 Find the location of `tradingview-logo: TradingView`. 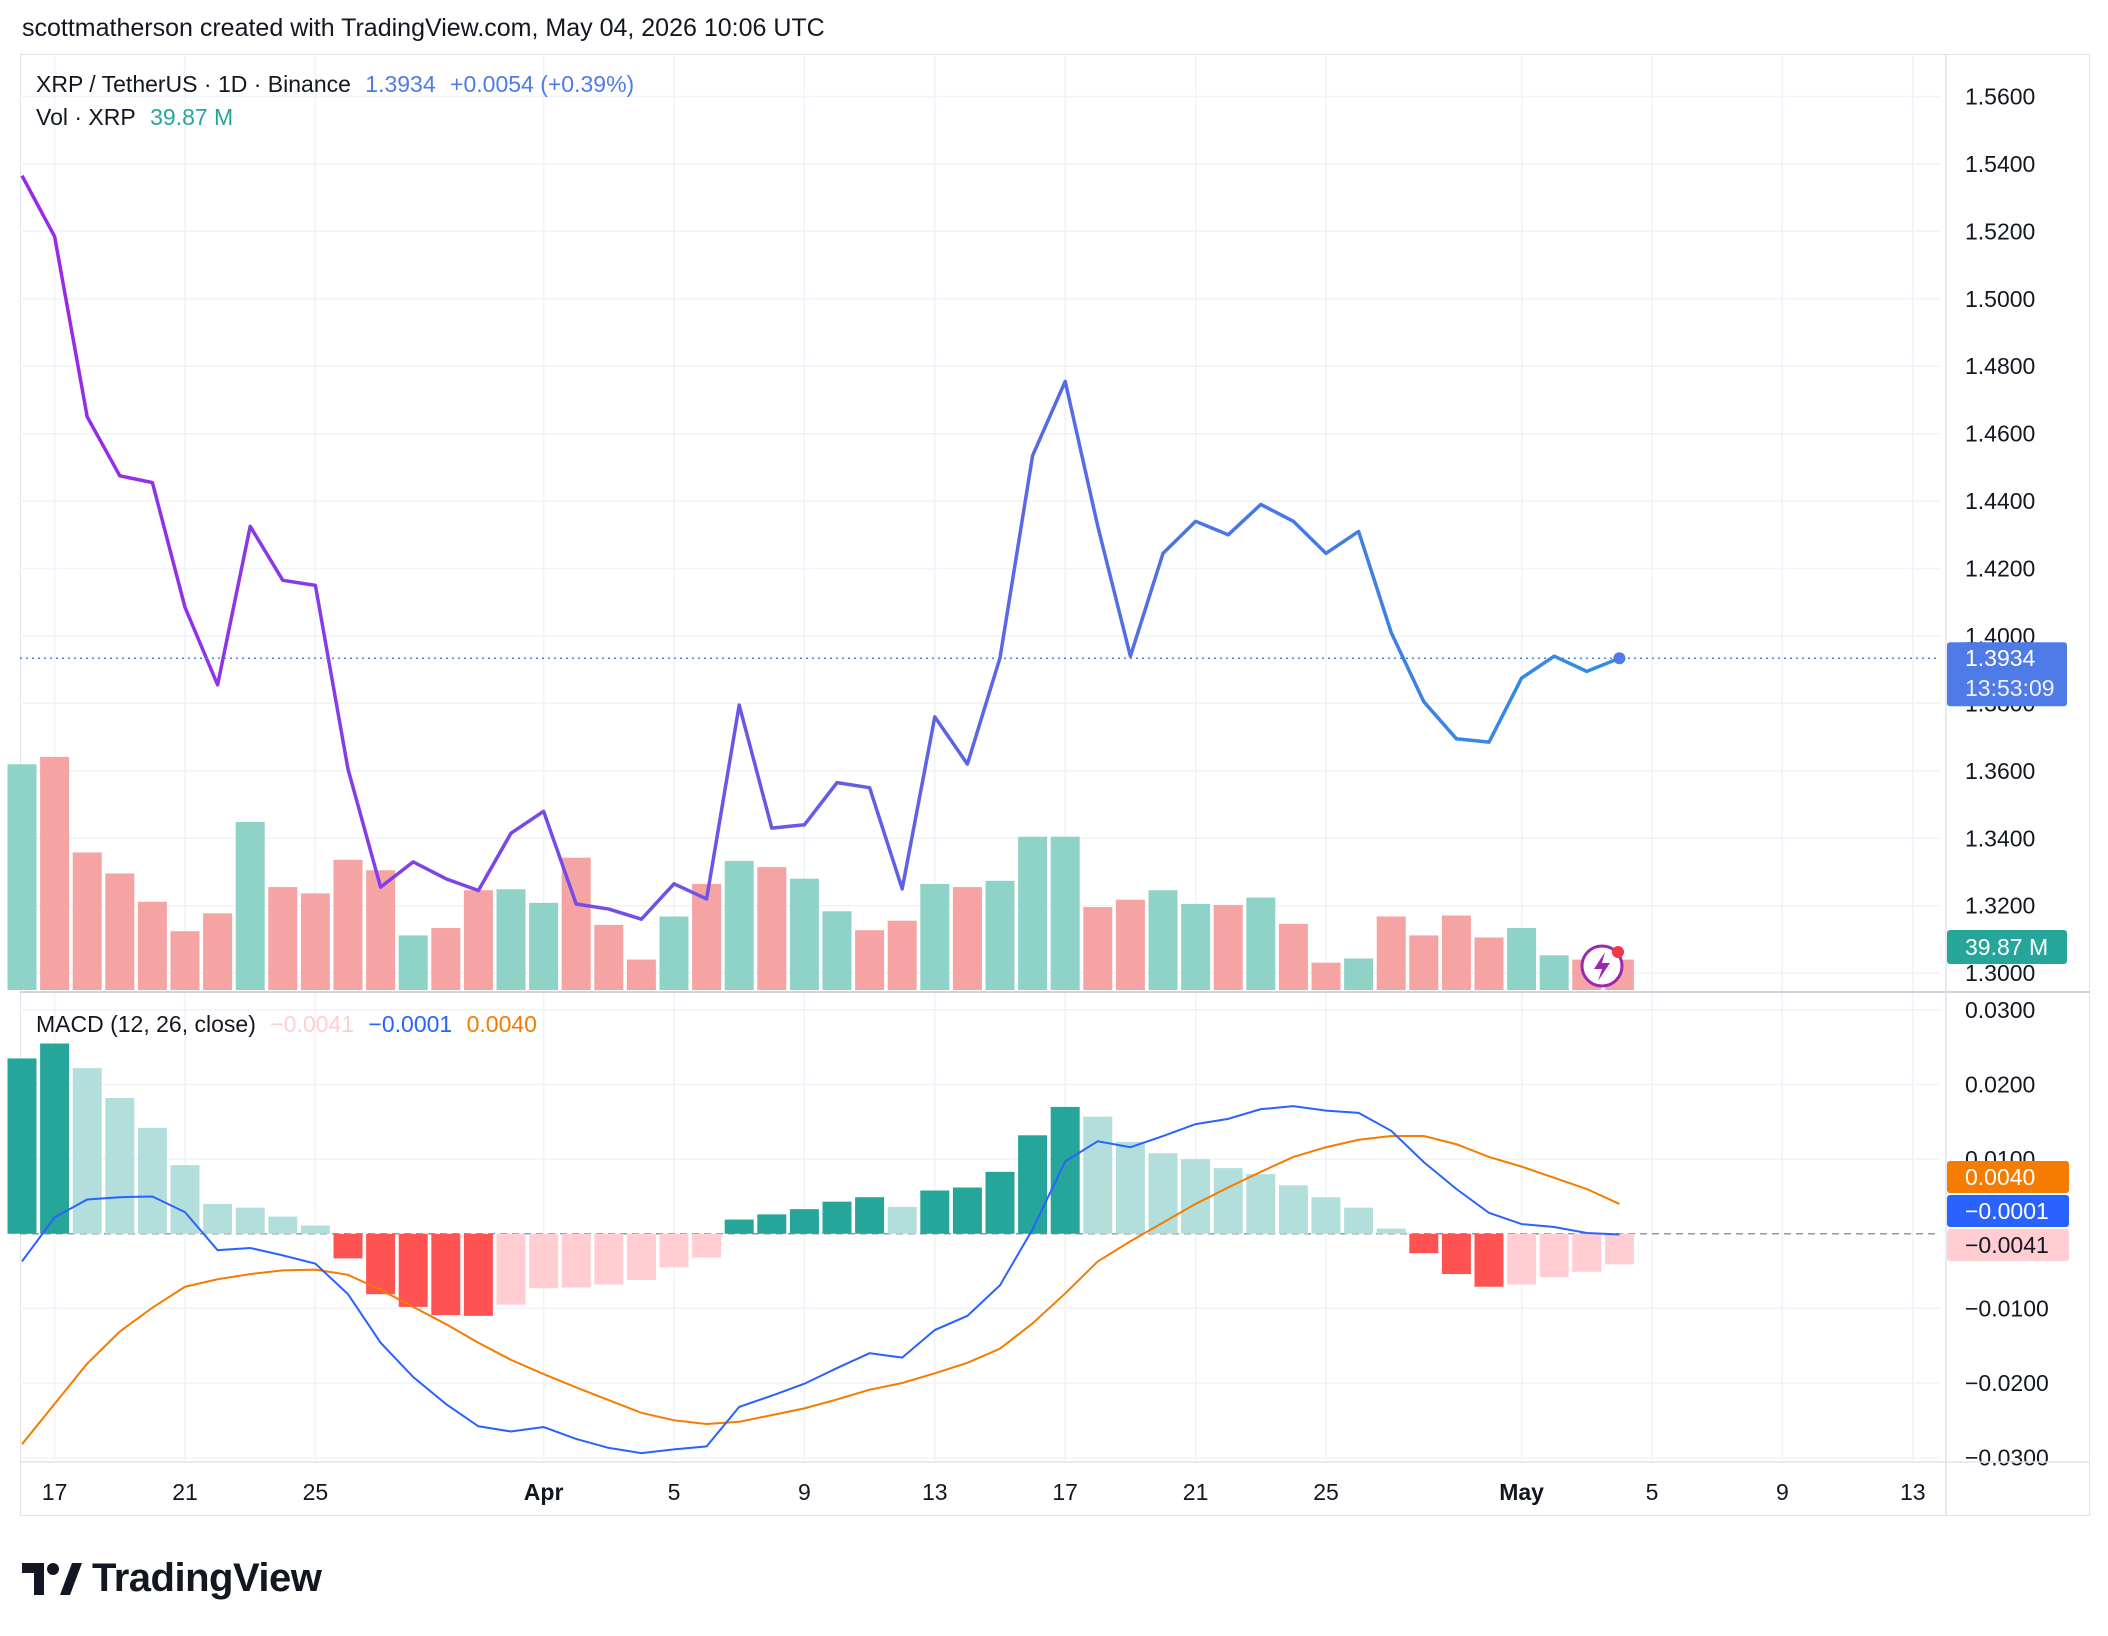

tradingview-logo: TradingView is located at coordinates (172, 1578).